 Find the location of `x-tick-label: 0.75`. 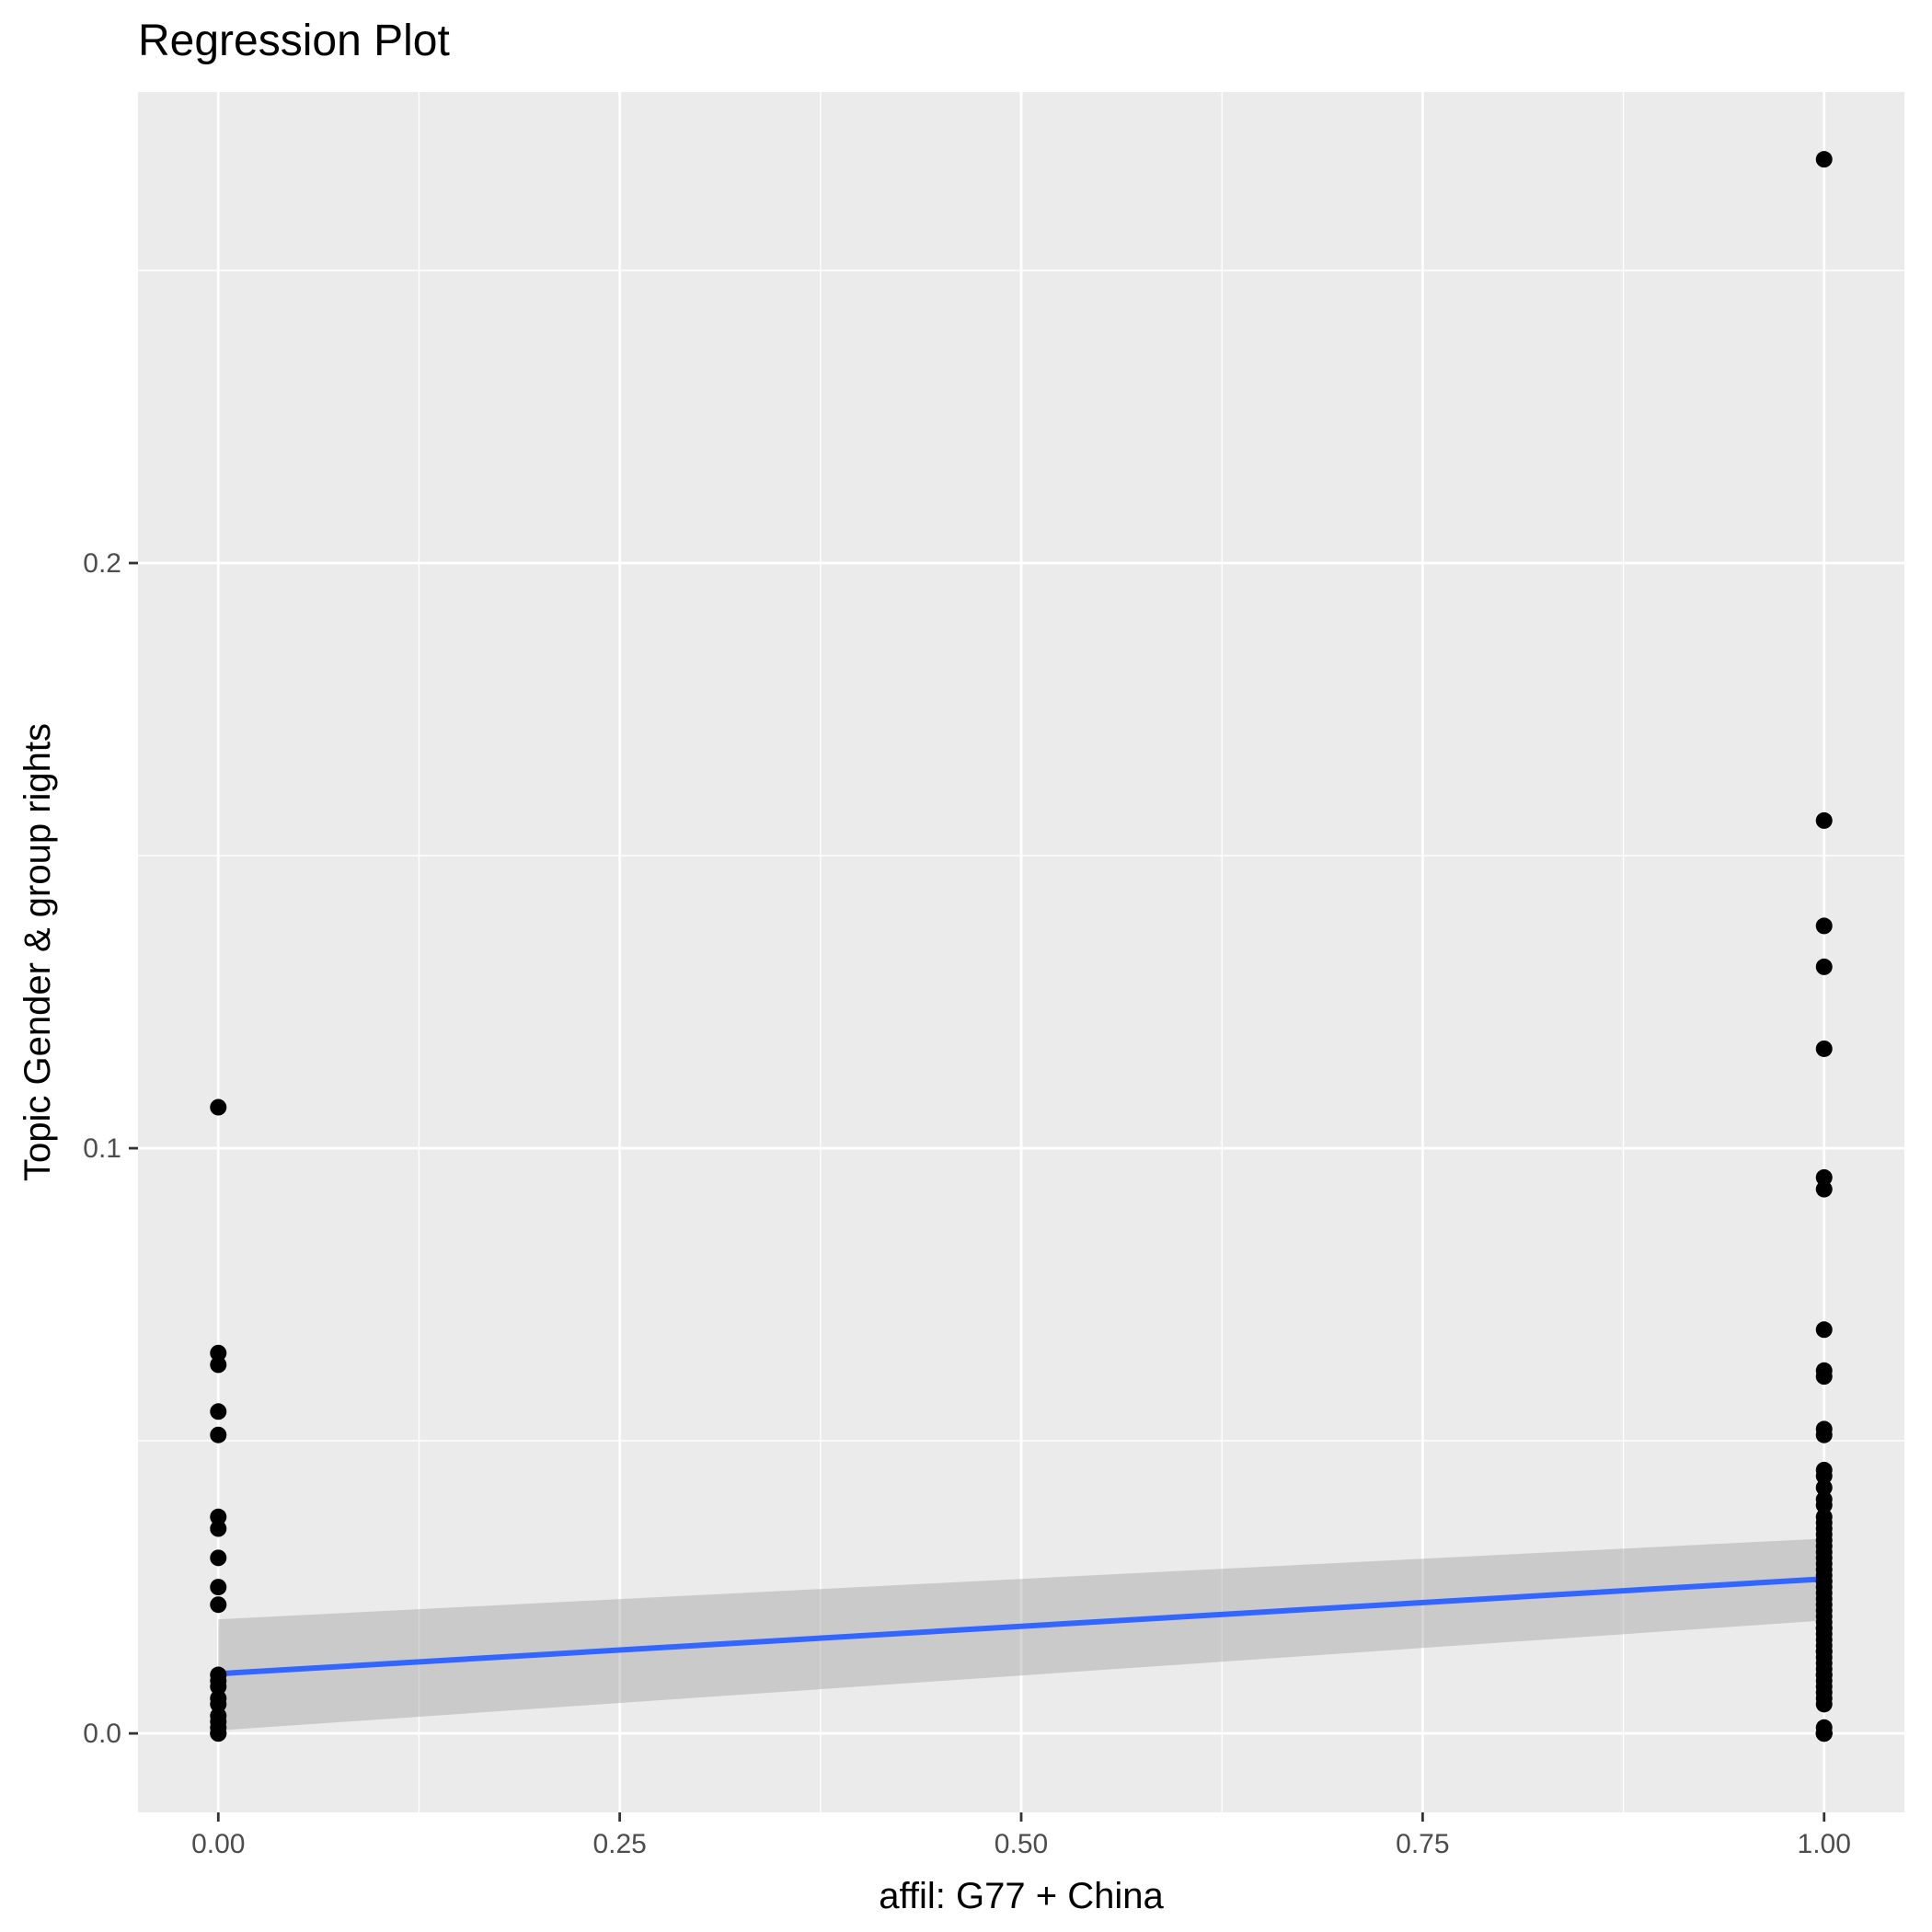

x-tick-label: 0.75 is located at coordinates (1422, 1844).